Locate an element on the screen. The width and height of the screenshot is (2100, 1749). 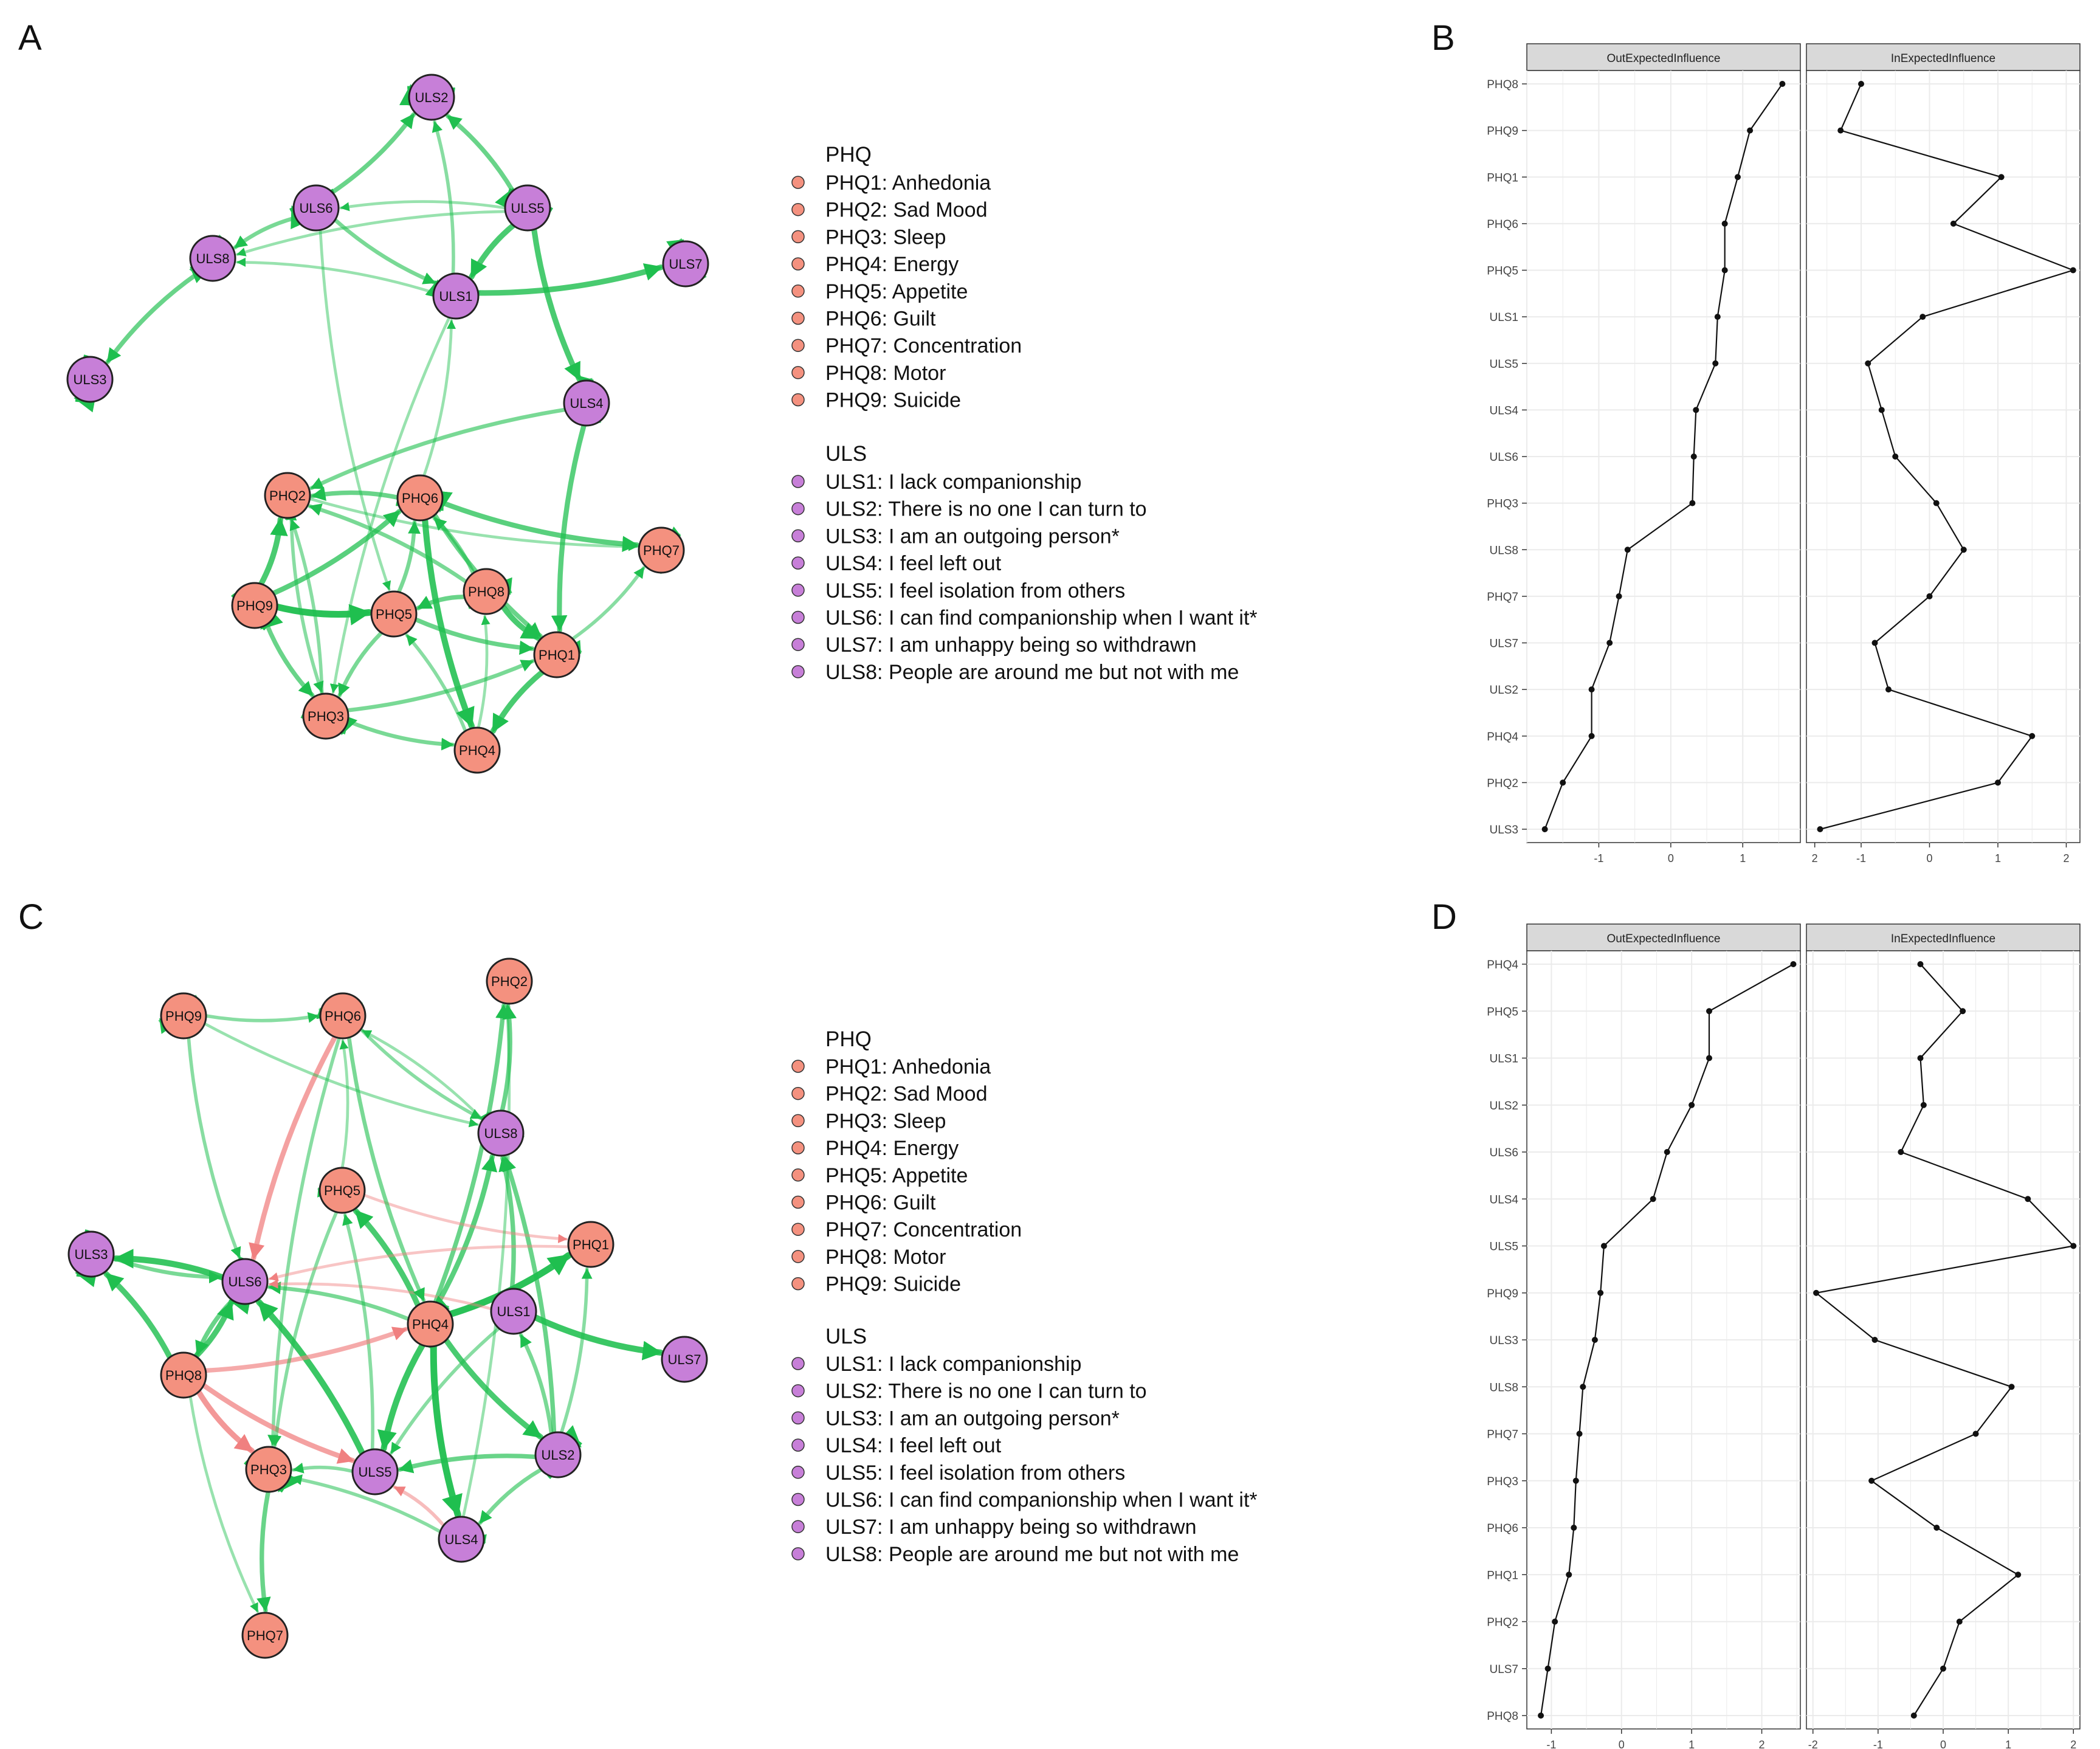
node-phq1 is located at coordinates (556, 655).